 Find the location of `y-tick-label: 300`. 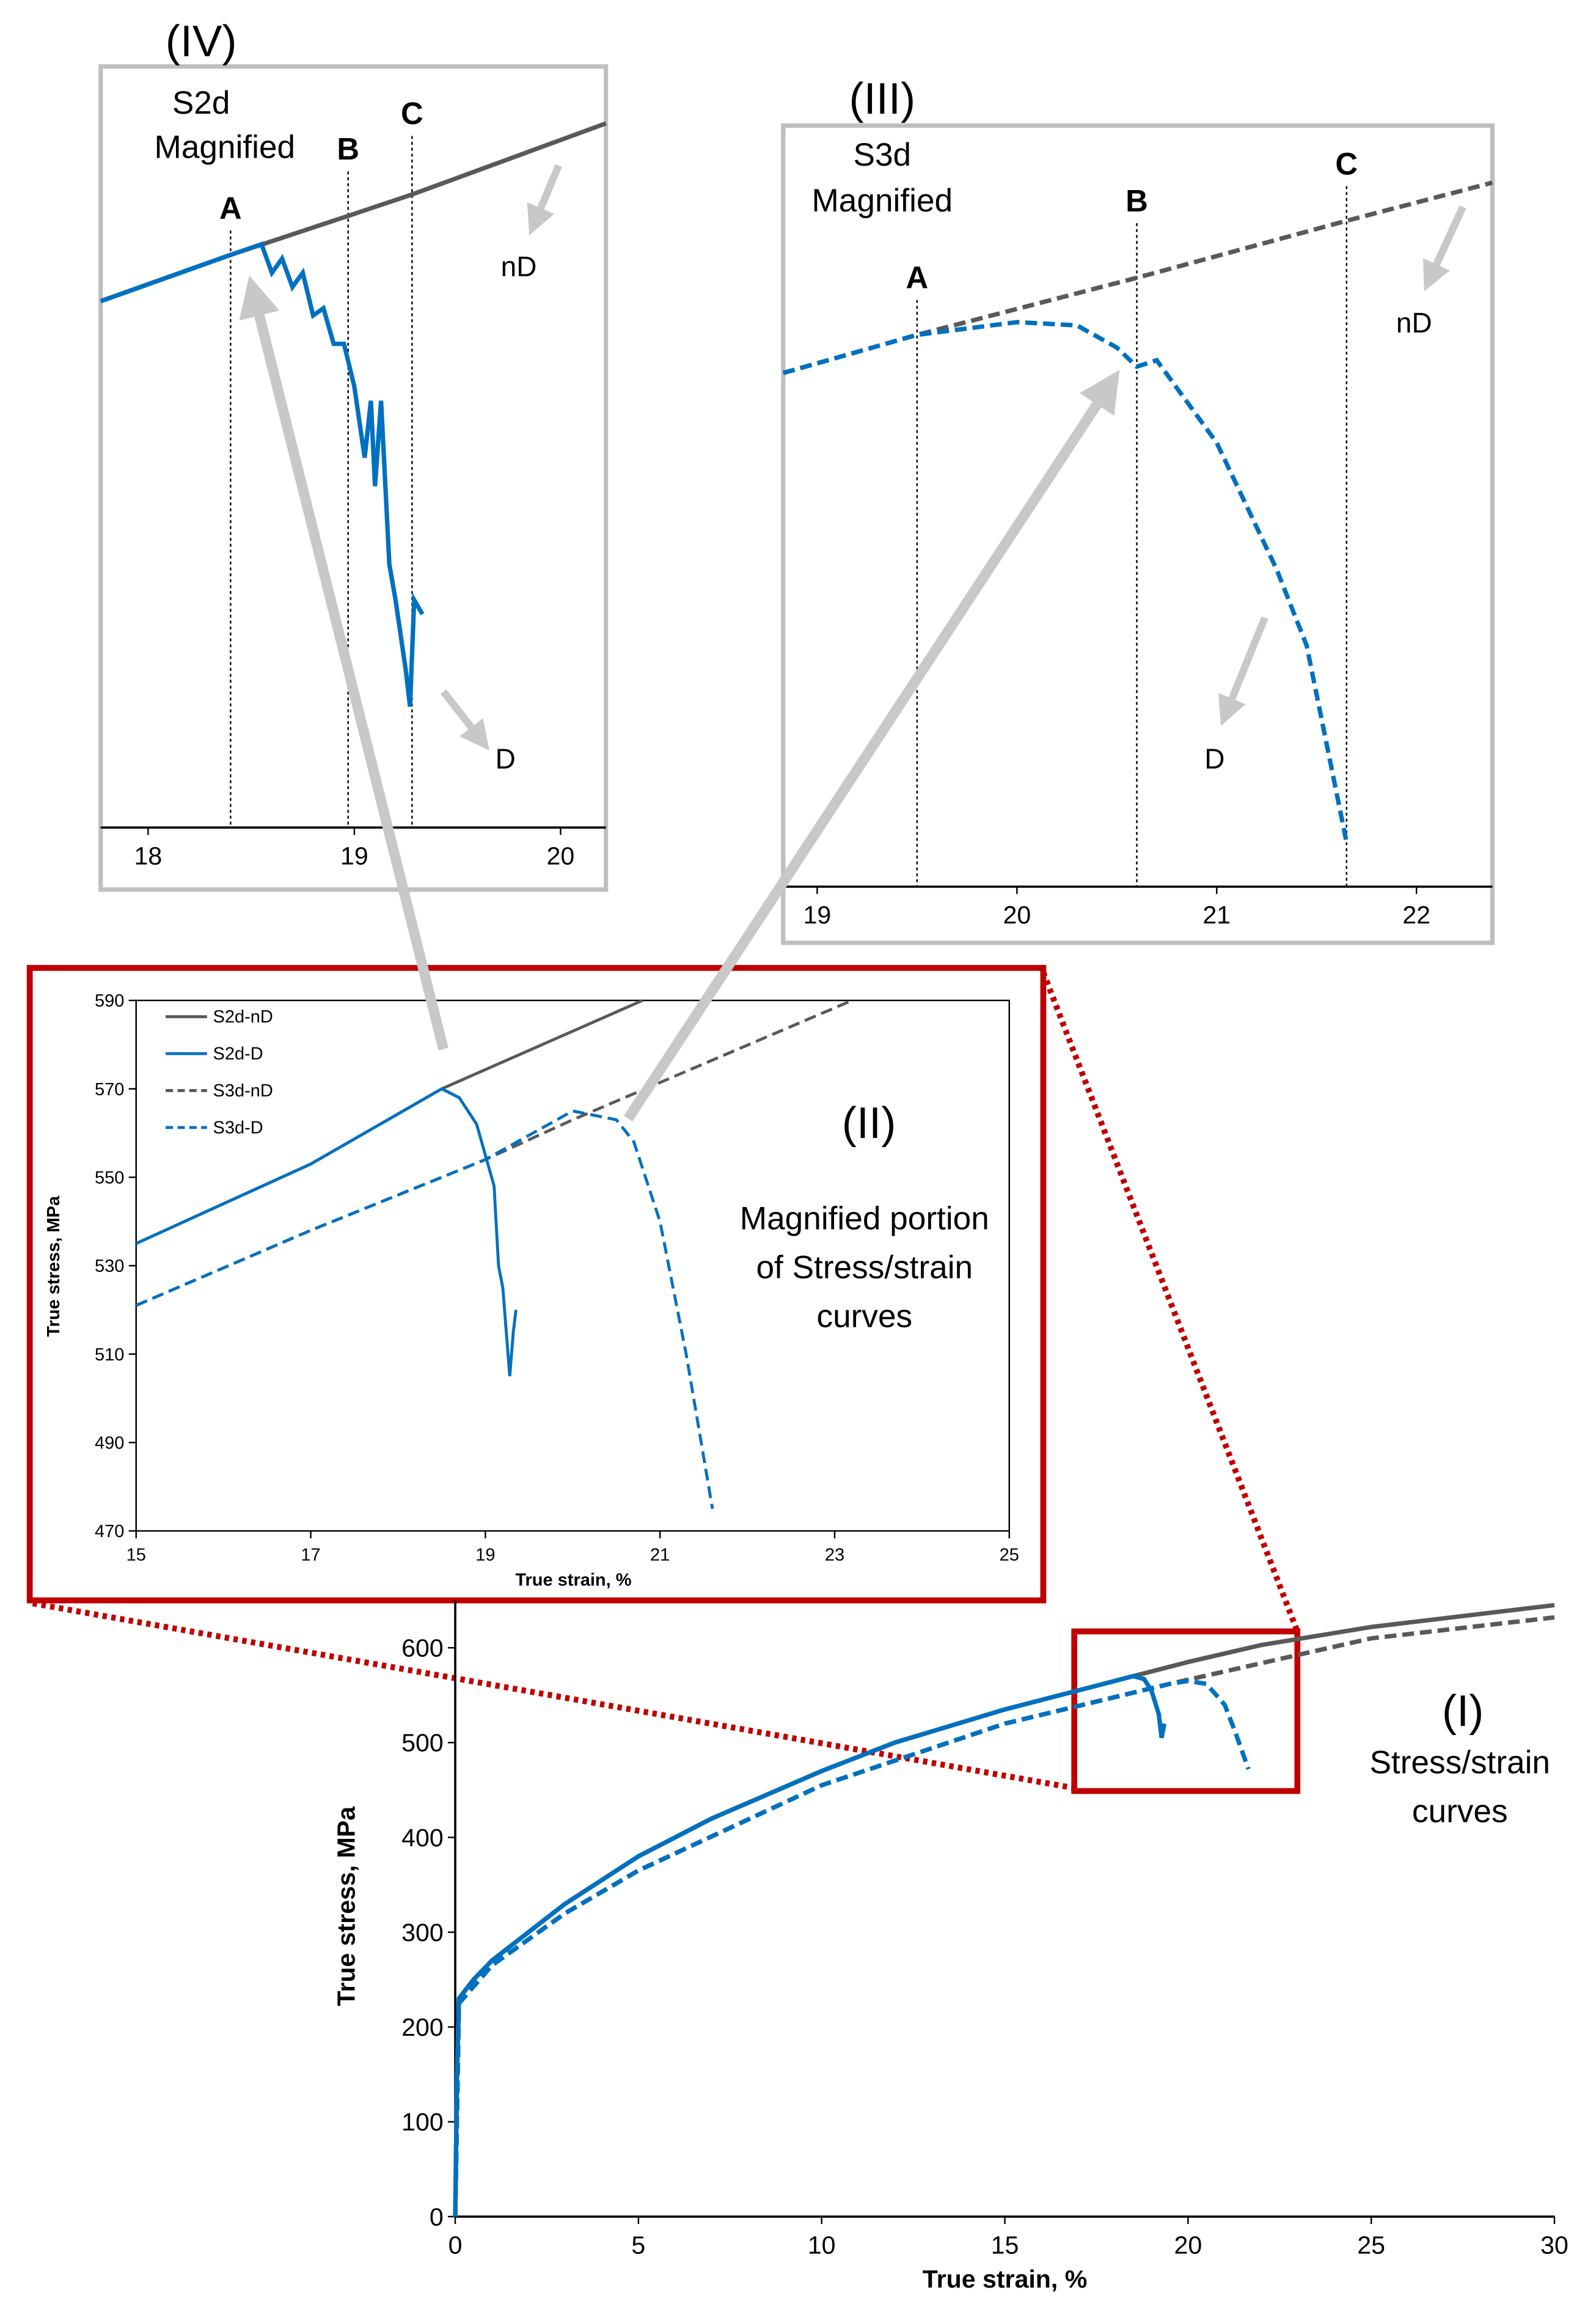

y-tick-label: 300 is located at coordinates (423, 1932).